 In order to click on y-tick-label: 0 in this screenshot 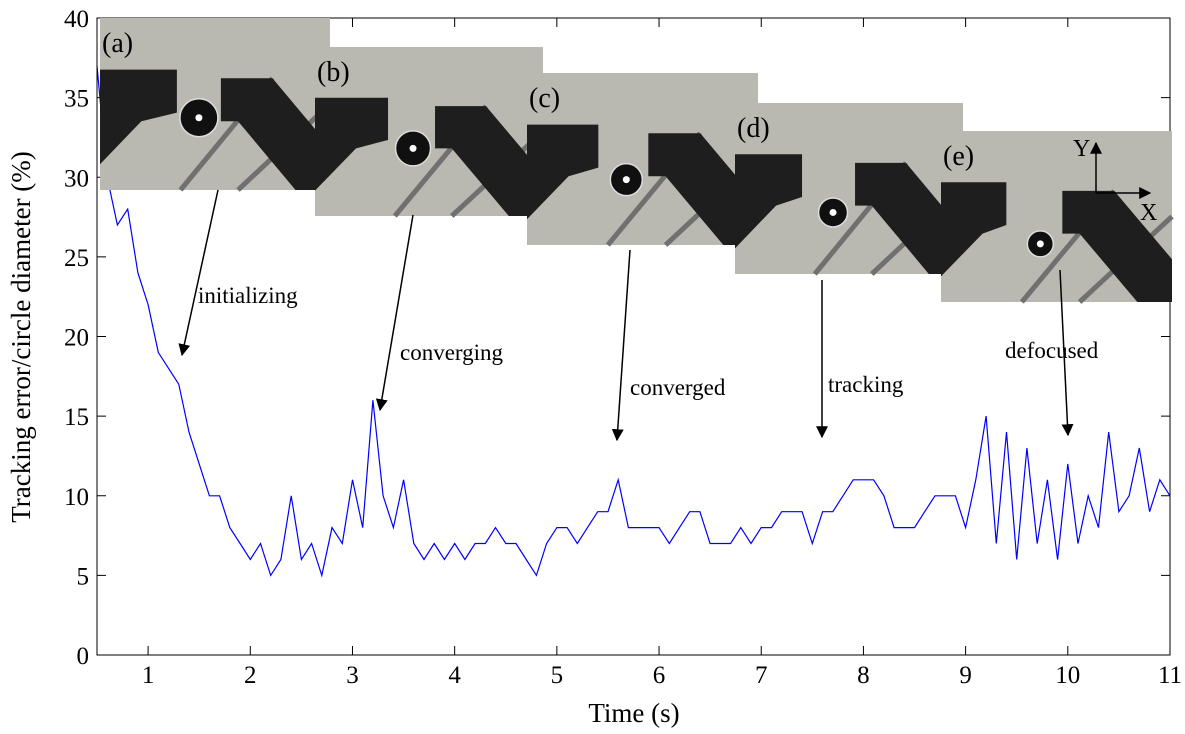, I will do `click(83, 656)`.